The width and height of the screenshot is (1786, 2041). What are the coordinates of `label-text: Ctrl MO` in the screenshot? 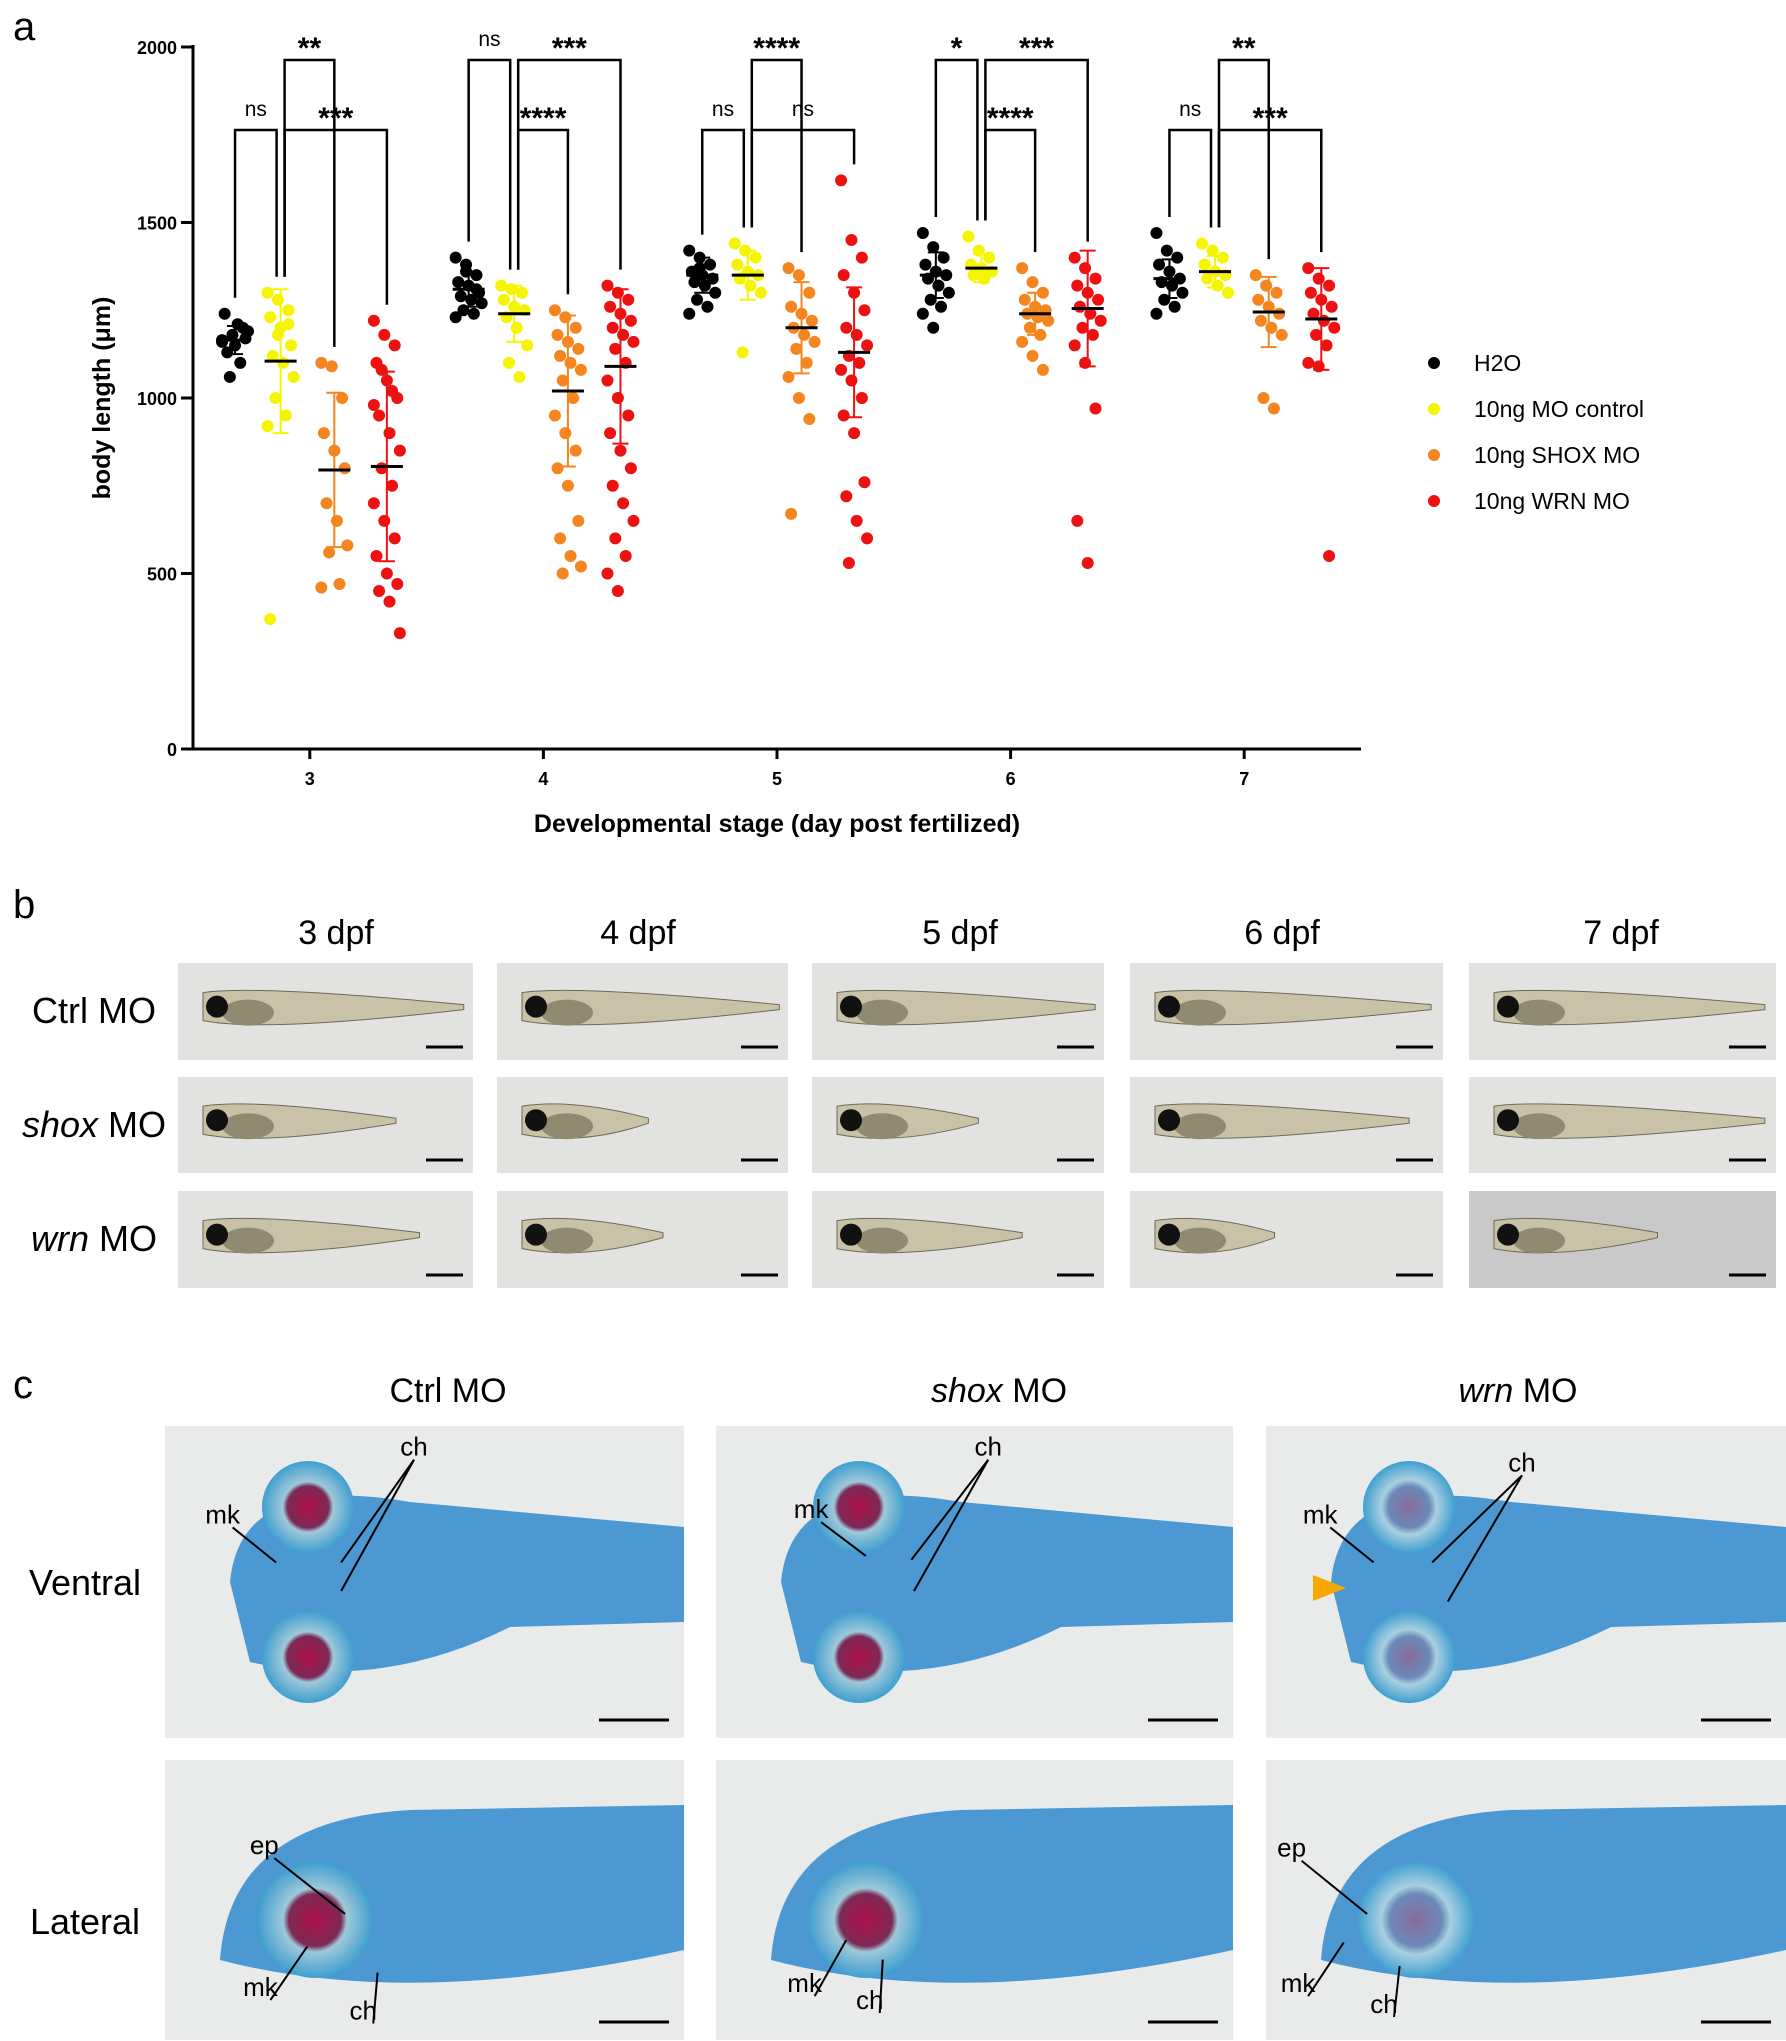 It's located at (447, 1391).